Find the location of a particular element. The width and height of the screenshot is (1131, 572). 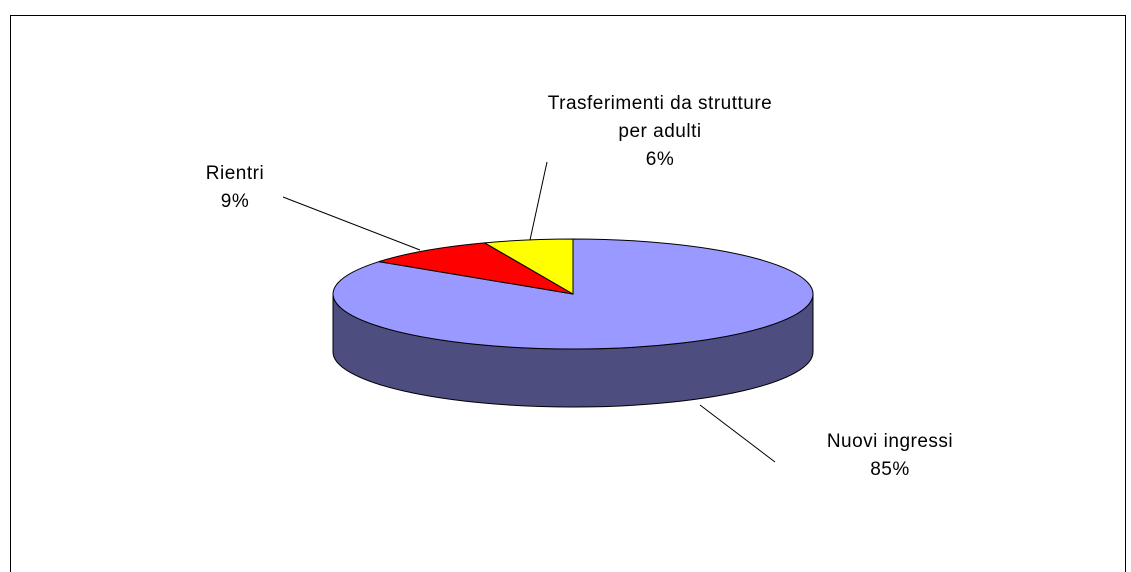

slice-value: 6% is located at coordinates (660, 159).